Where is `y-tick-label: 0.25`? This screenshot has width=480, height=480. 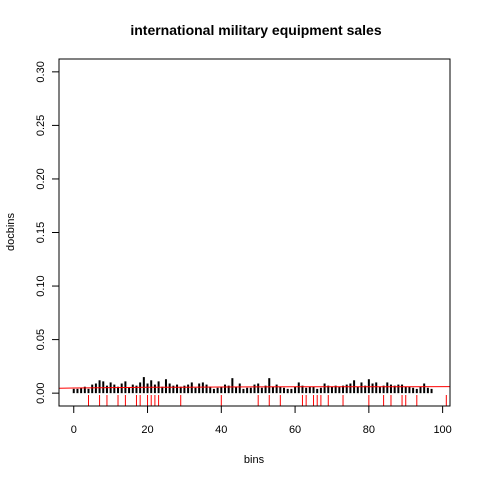 y-tick-label: 0.25 is located at coordinates (41, 125).